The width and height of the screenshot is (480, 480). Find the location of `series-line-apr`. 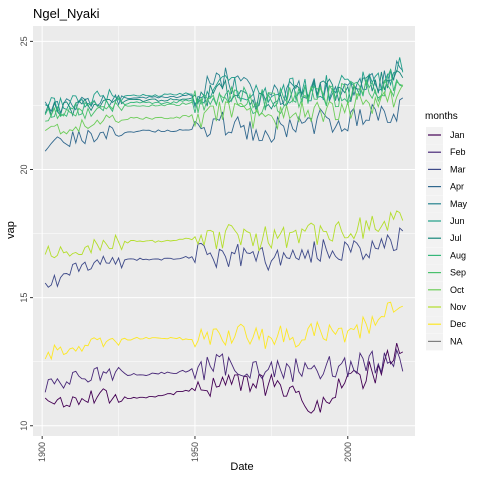

series-line-apr is located at coordinates (224, 124).